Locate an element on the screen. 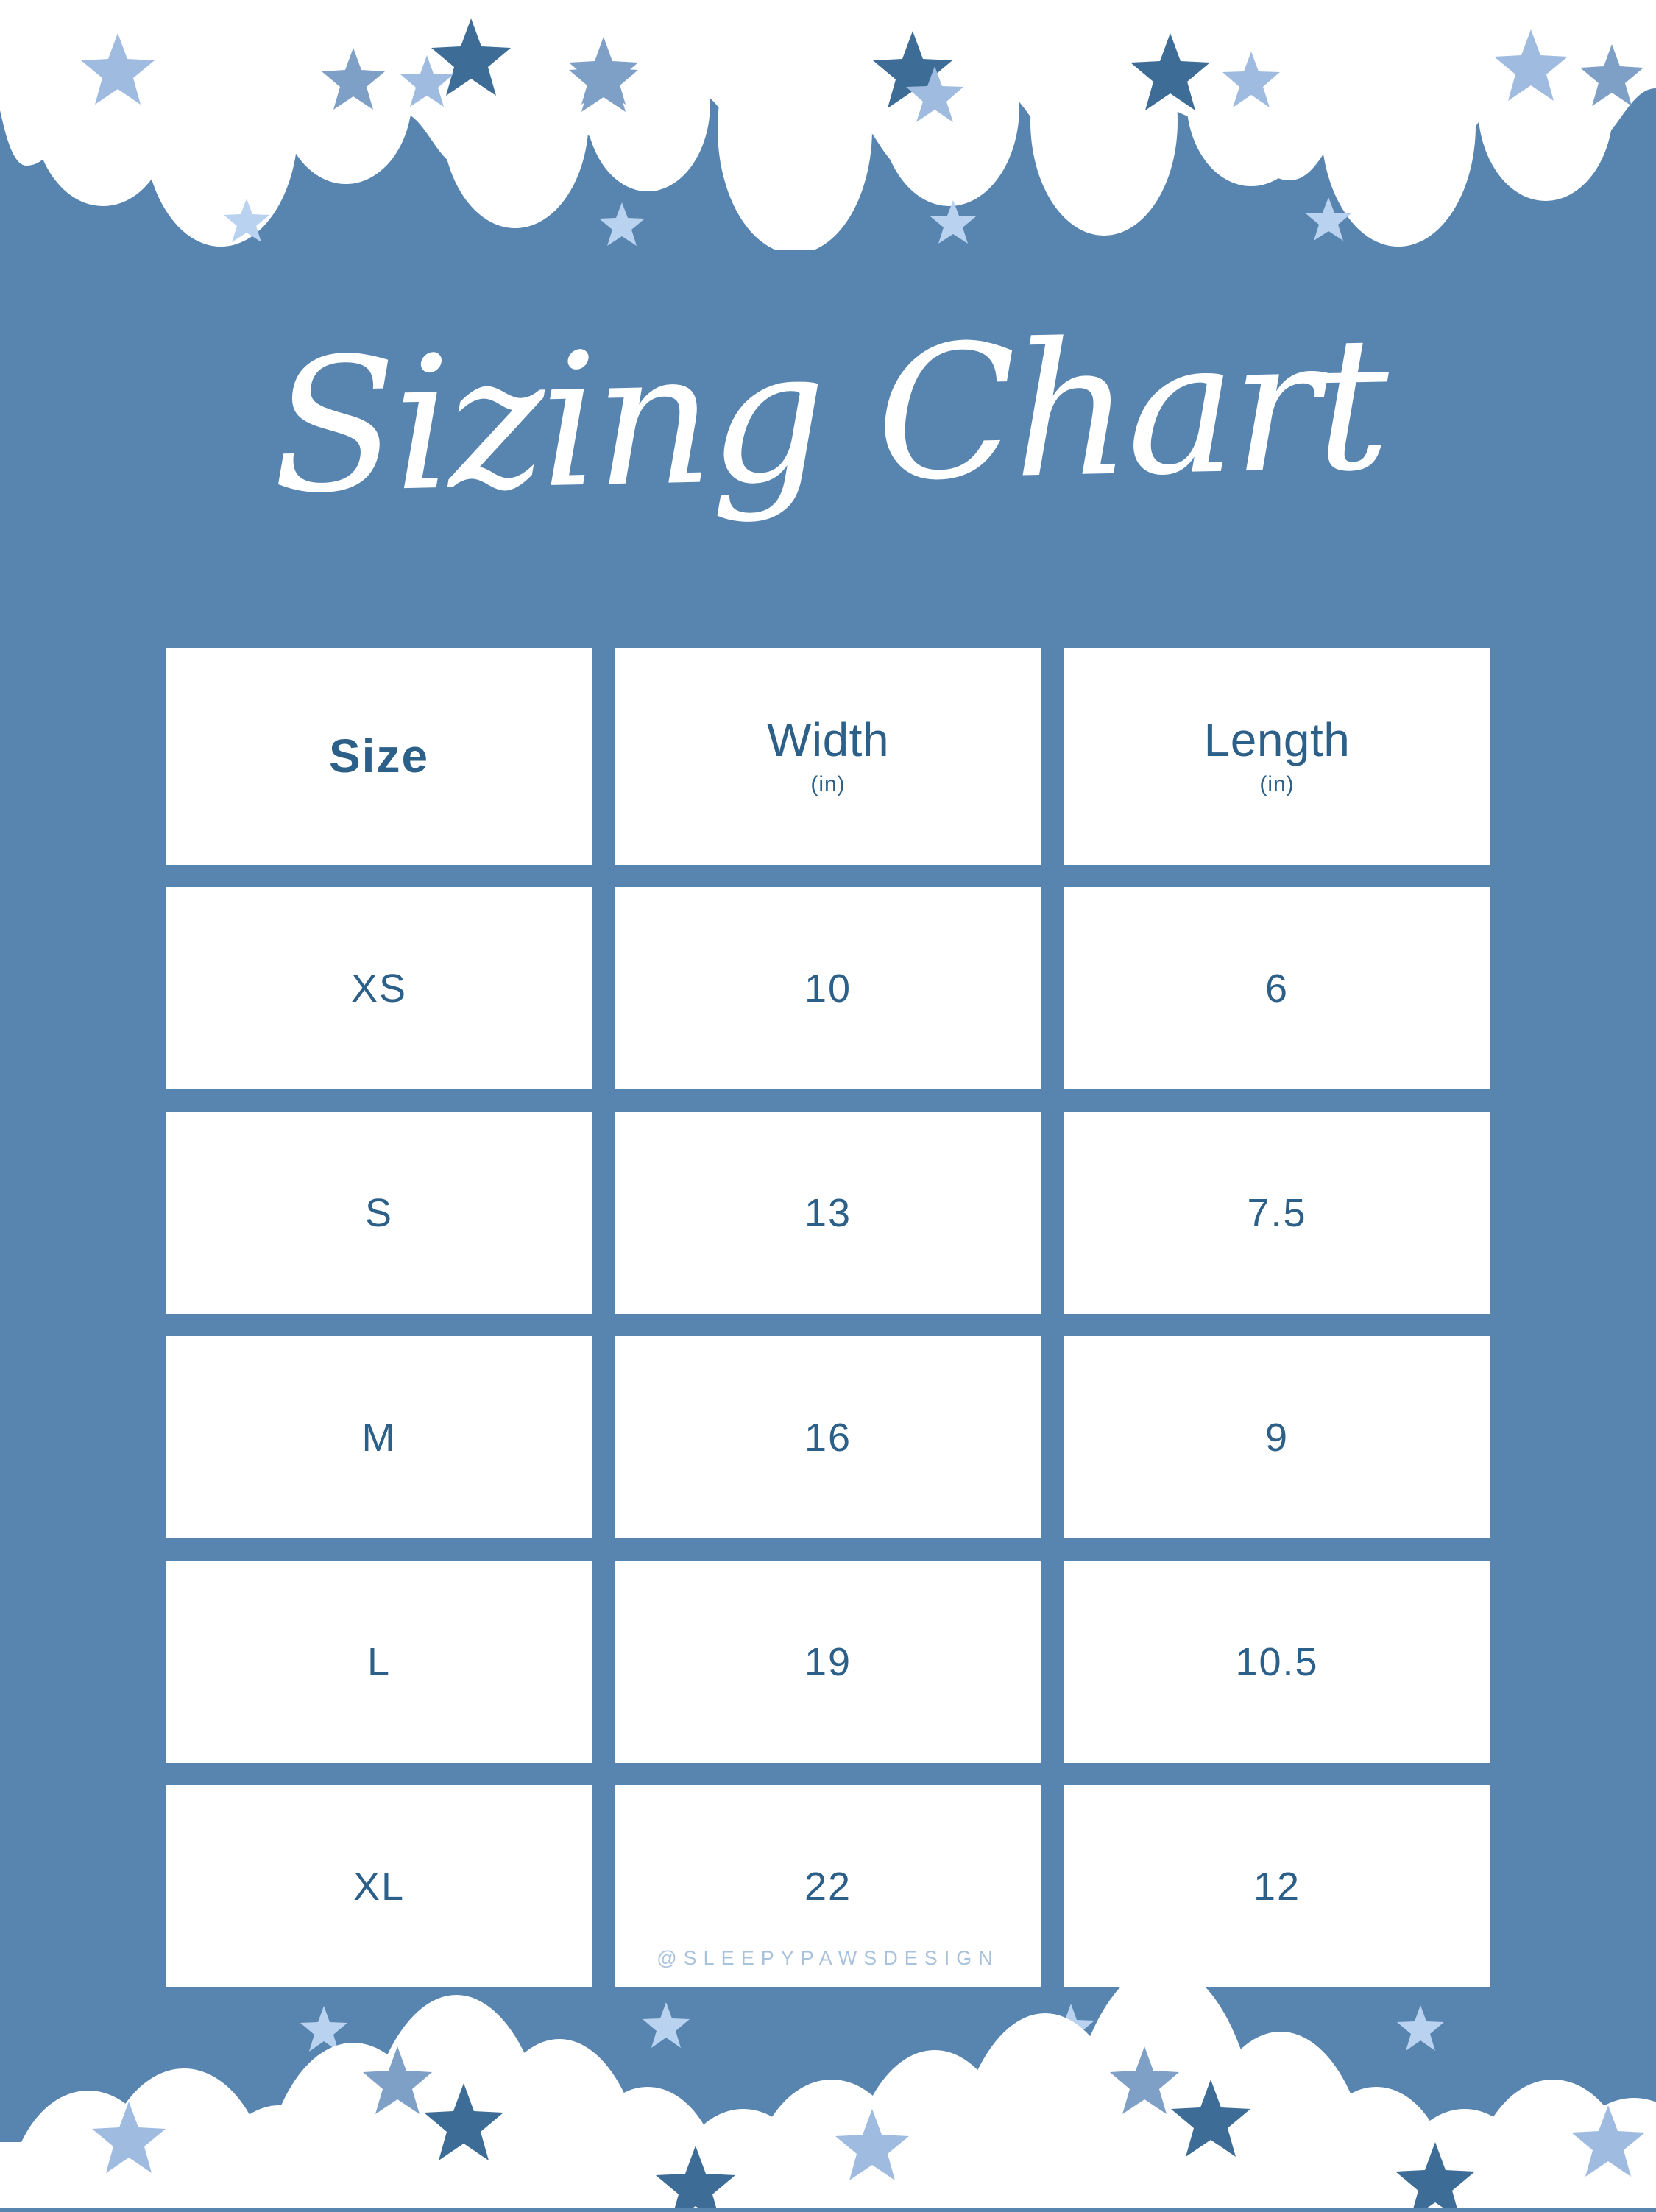 The height and width of the screenshot is (2212, 1656). cell-width: 22 is located at coordinates (828, 1886).